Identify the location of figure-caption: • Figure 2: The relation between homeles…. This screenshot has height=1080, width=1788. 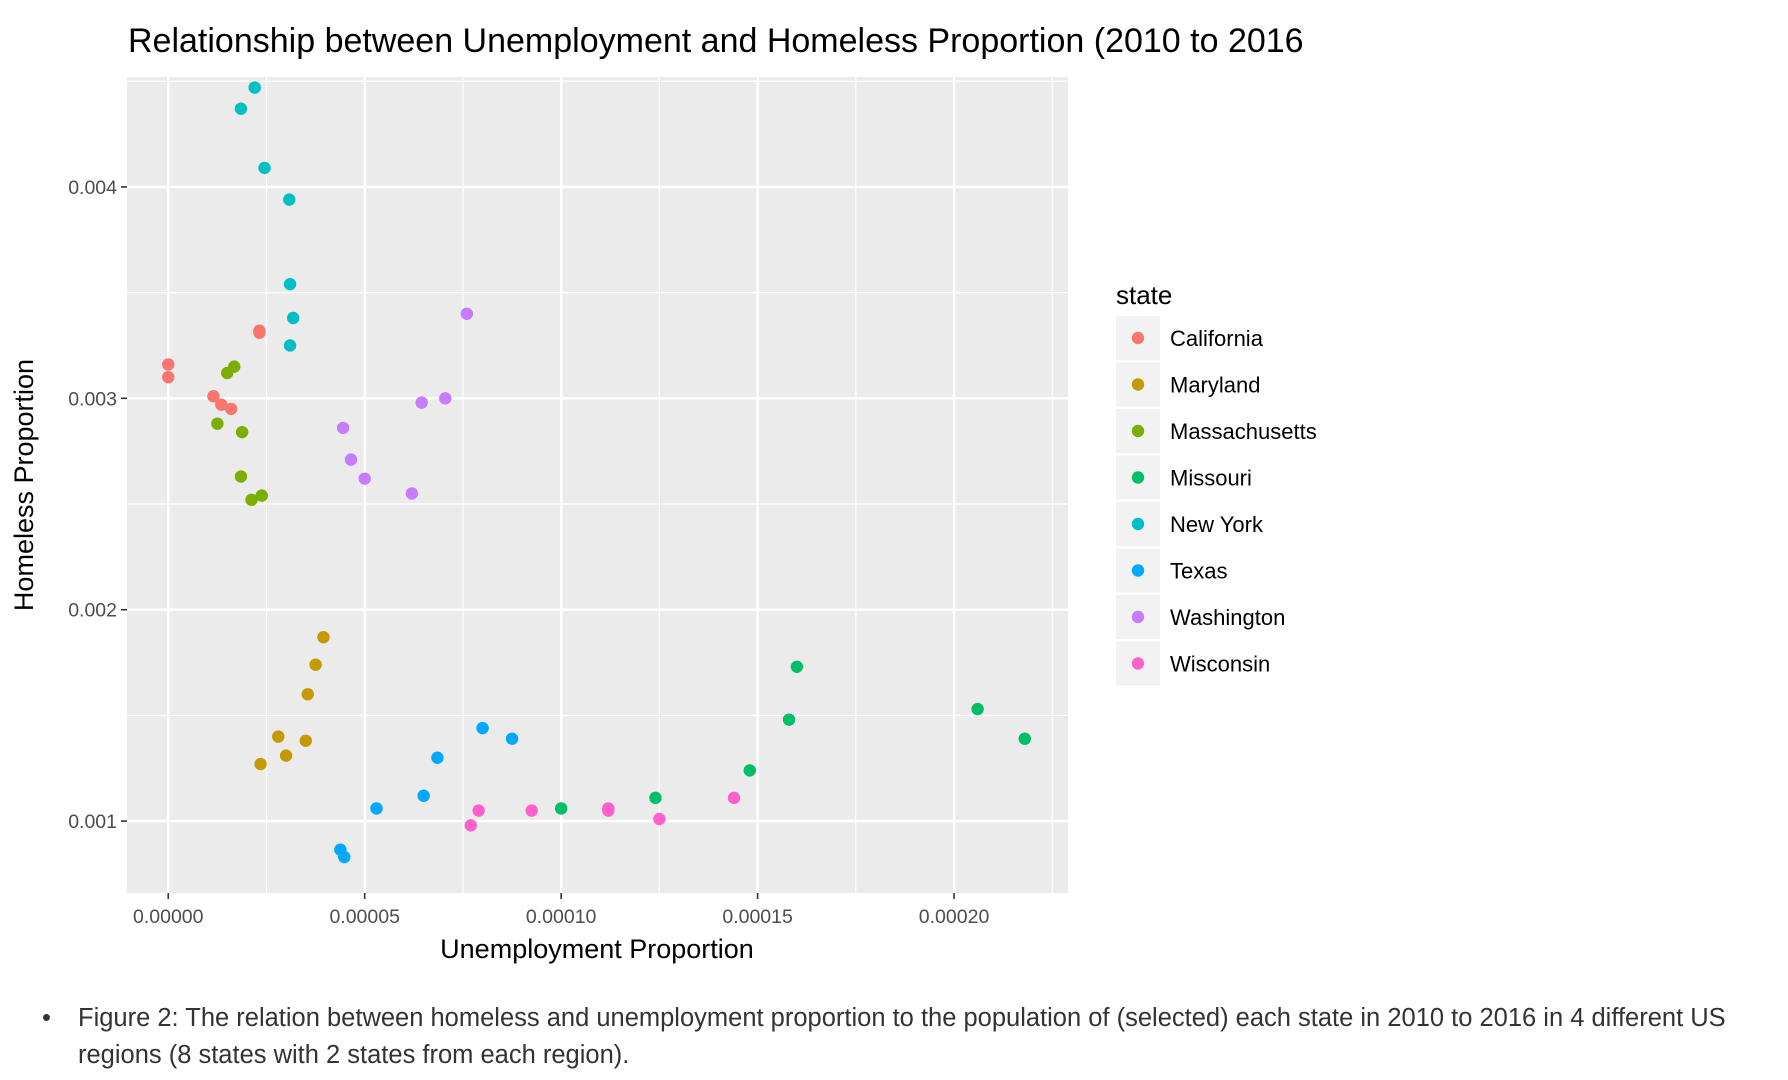
(912, 1037).